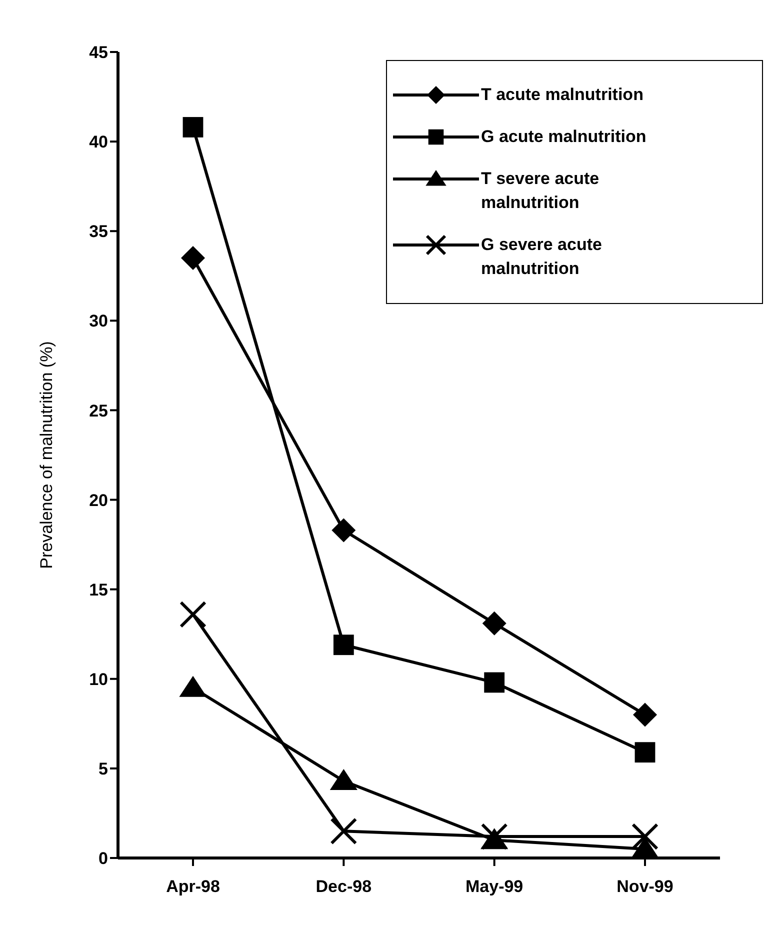  What do you see at coordinates (103, 858) in the screenshot?
I see `y-tick-label: 0` at bounding box center [103, 858].